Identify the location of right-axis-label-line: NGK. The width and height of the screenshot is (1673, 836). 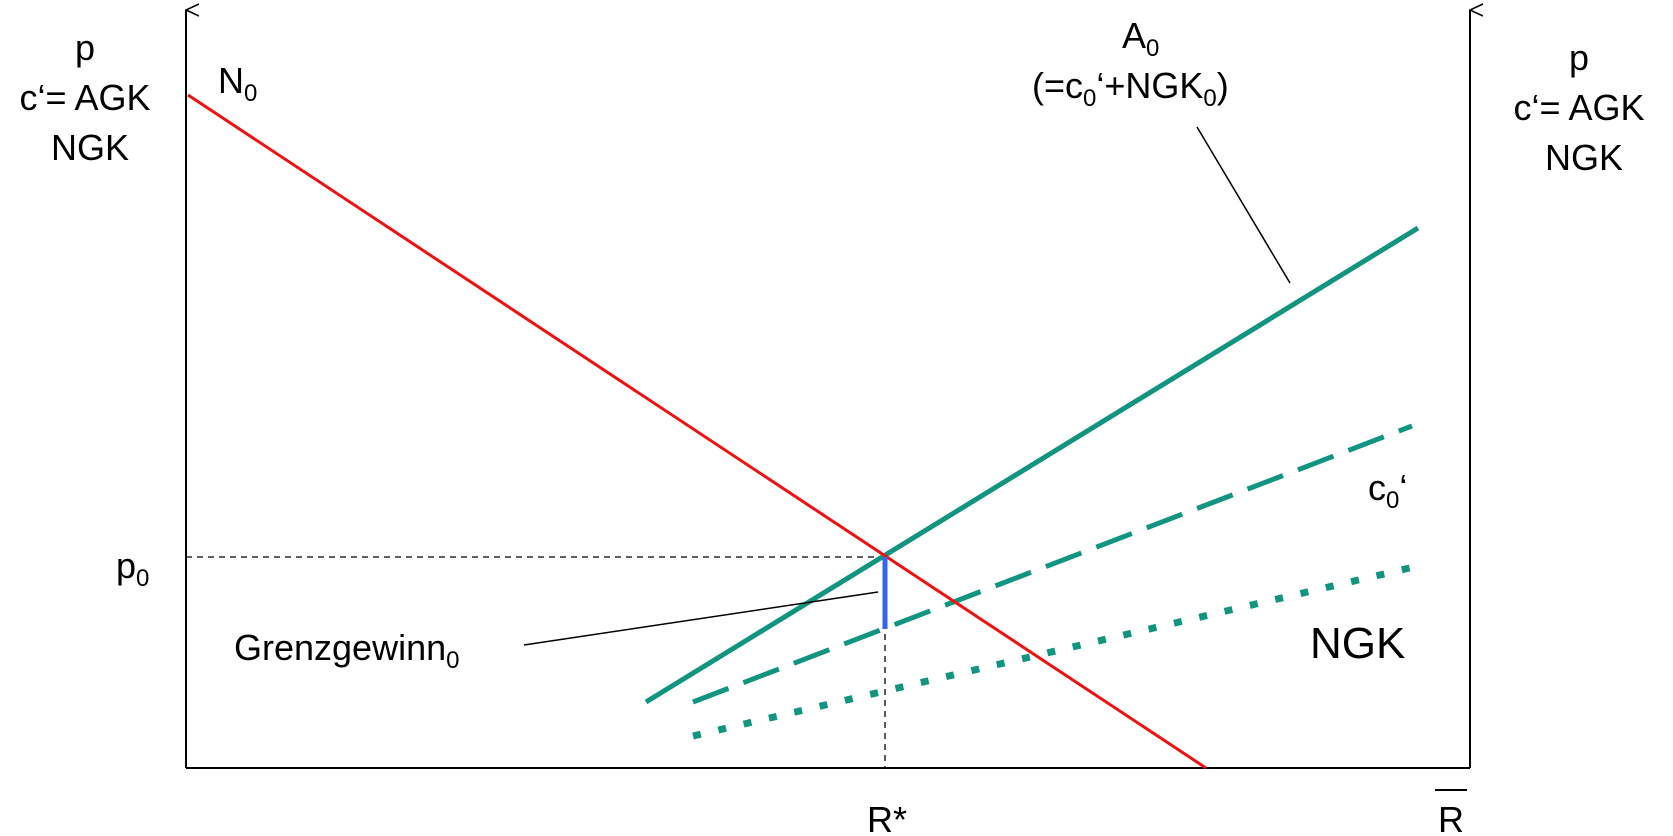
(1584, 157).